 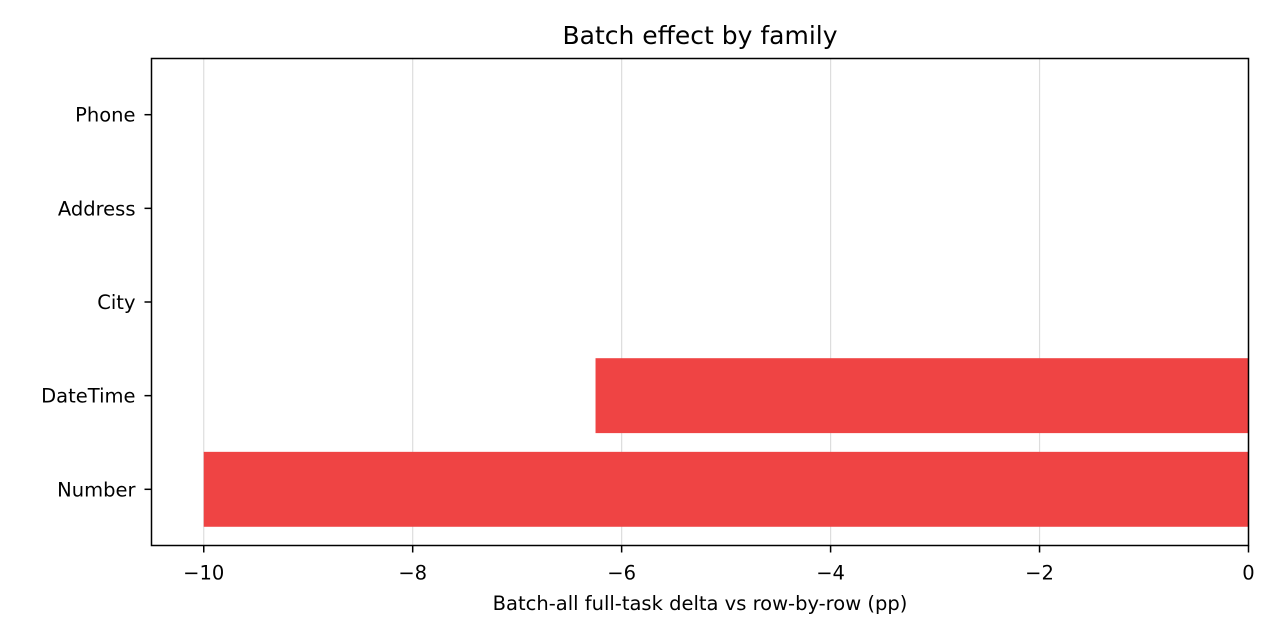 I want to click on x-tick-label-4: −2, so click(x=1039, y=573).